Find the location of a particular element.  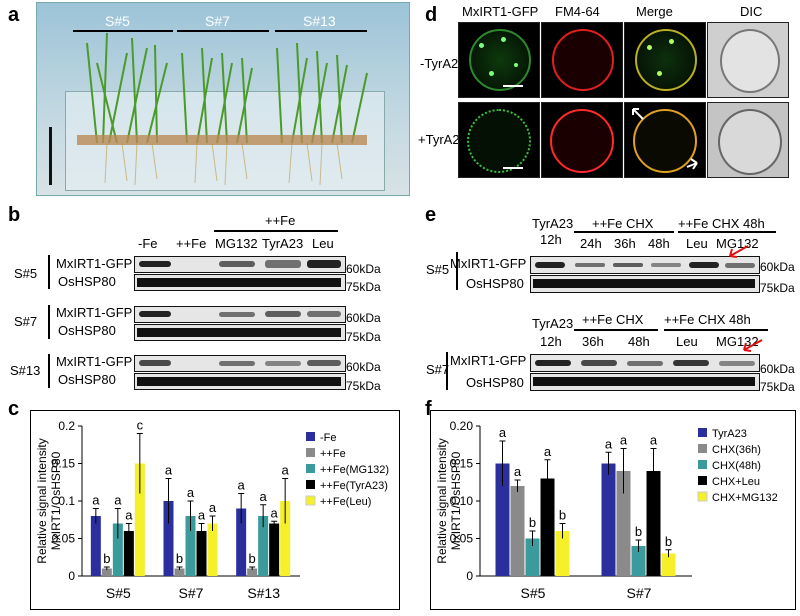

blot-s5-control is located at coordinates (240, 282).